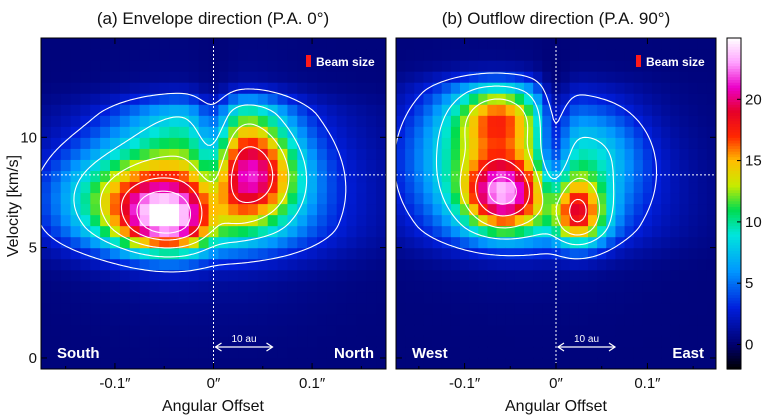 This screenshot has height=417, width=783. Describe the element at coordinates (270, 347) in the screenshot. I see `scale-bar-arrowhead-right` at that location.